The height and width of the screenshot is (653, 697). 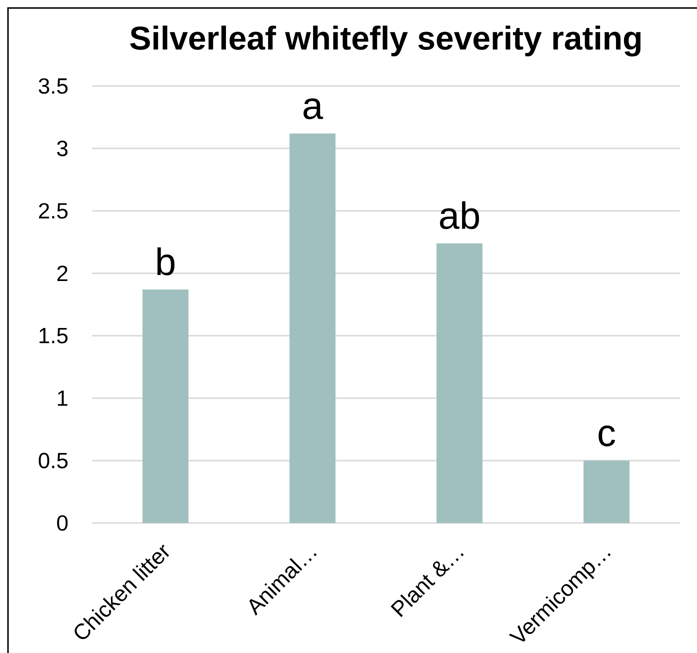 I want to click on y-tick-label: 3.5, so click(x=53, y=86).